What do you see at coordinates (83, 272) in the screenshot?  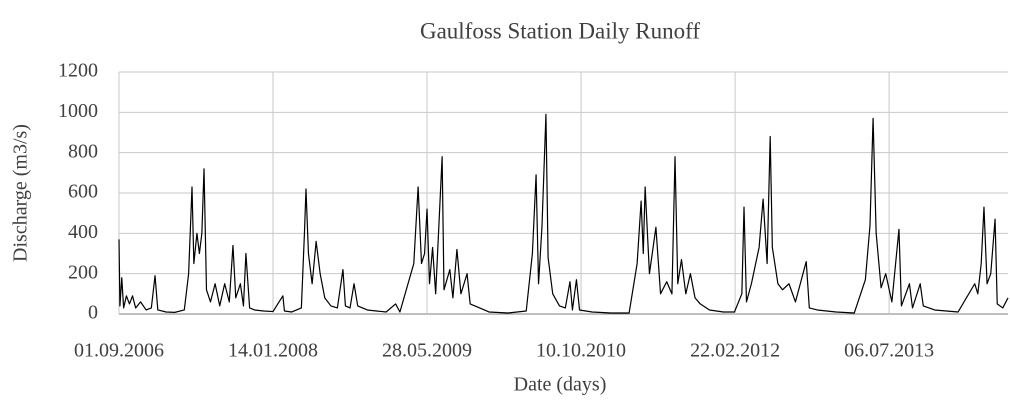 I see `y-tick-label: 200` at bounding box center [83, 272].